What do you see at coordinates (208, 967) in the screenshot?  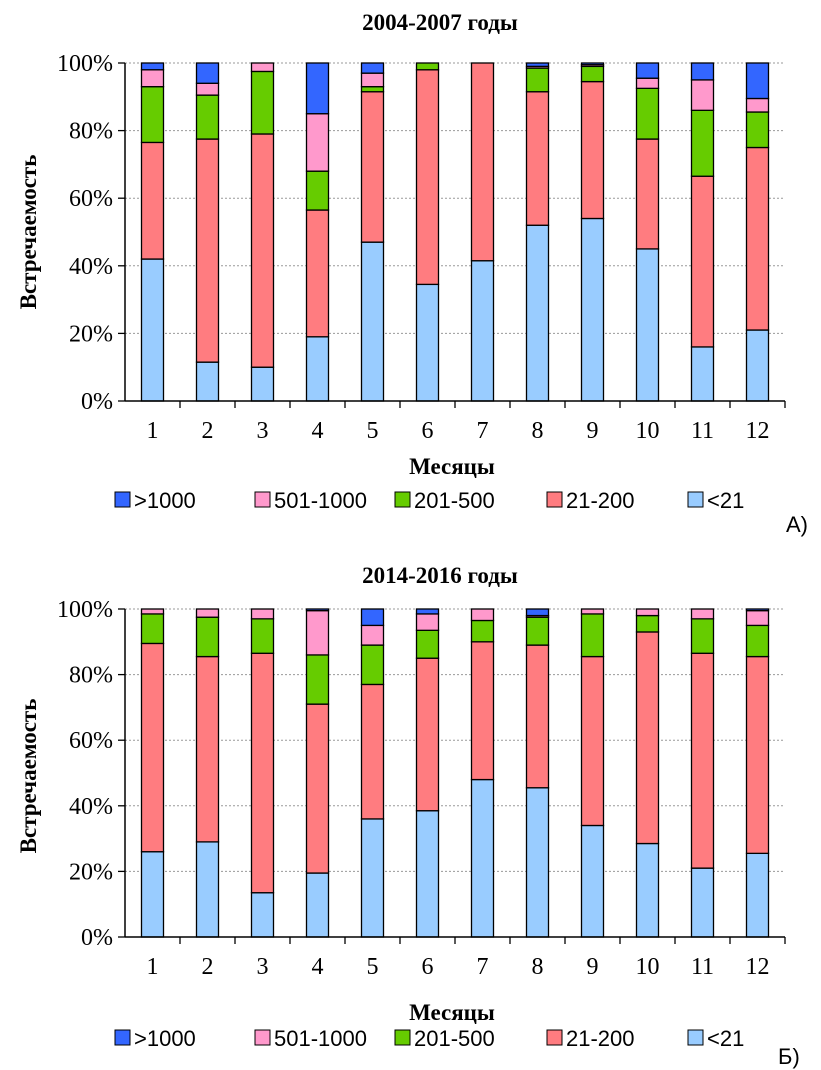 I see `chart-b-xtick-label: 2` at bounding box center [208, 967].